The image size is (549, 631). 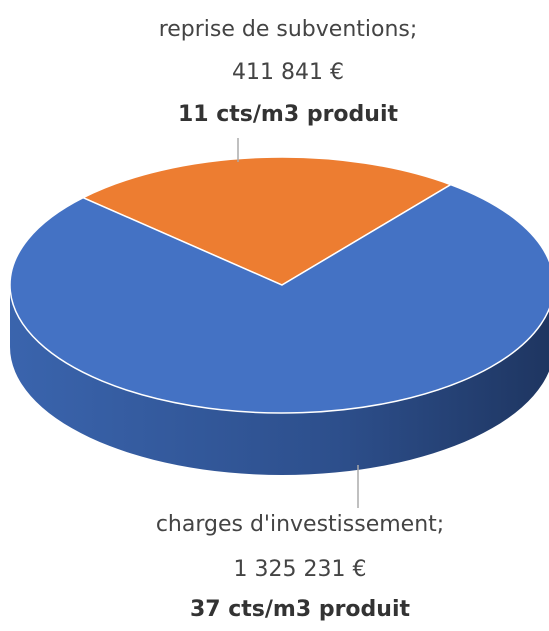 What do you see at coordinates (288, 114) in the screenshot?
I see `unit-label: 11 cts/m3 produit` at bounding box center [288, 114].